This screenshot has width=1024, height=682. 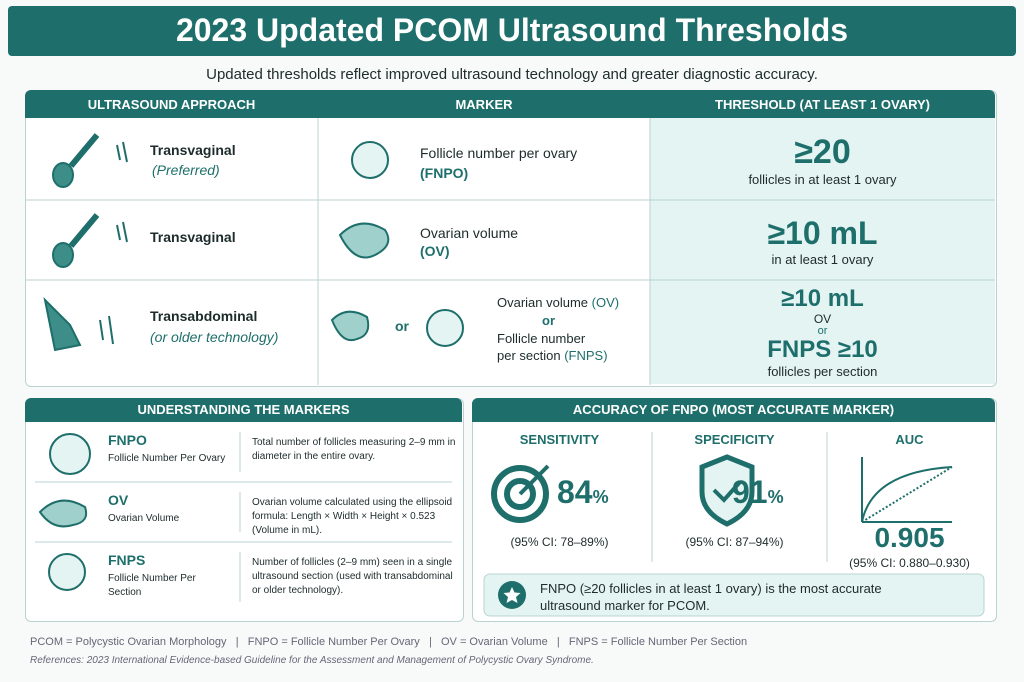 What do you see at coordinates (484, 104) in the screenshot?
I see `col-header: MARKER` at bounding box center [484, 104].